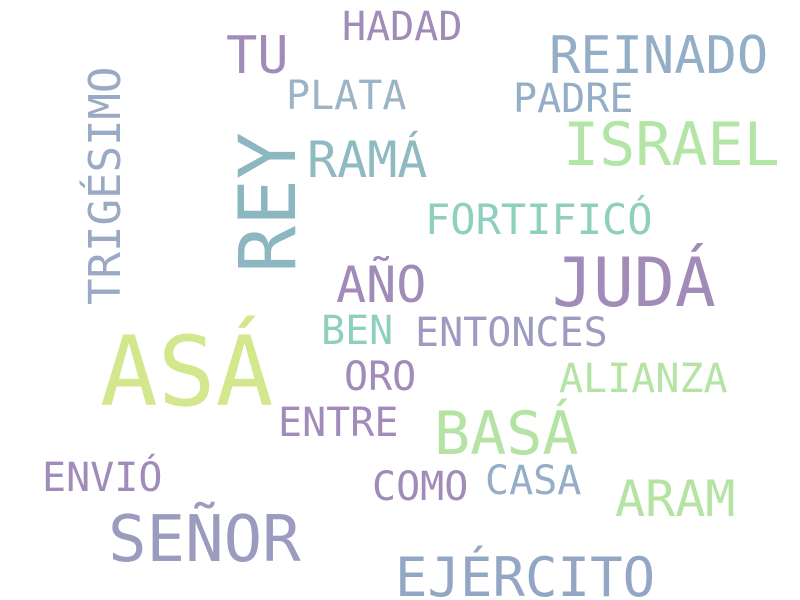 The height and width of the screenshot is (600, 800). I want to click on word-como: COMO, so click(420, 487).